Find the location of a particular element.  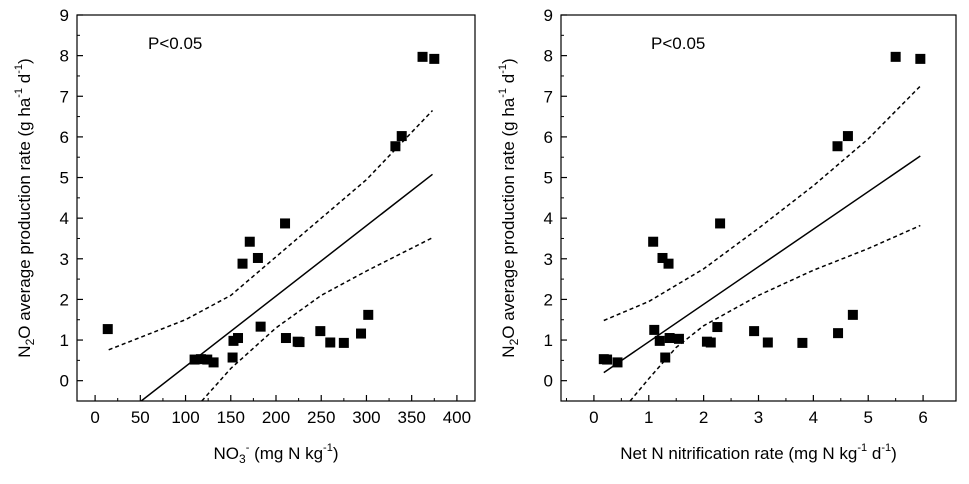

x-tick-label: 250 is located at coordinates (321, 417).